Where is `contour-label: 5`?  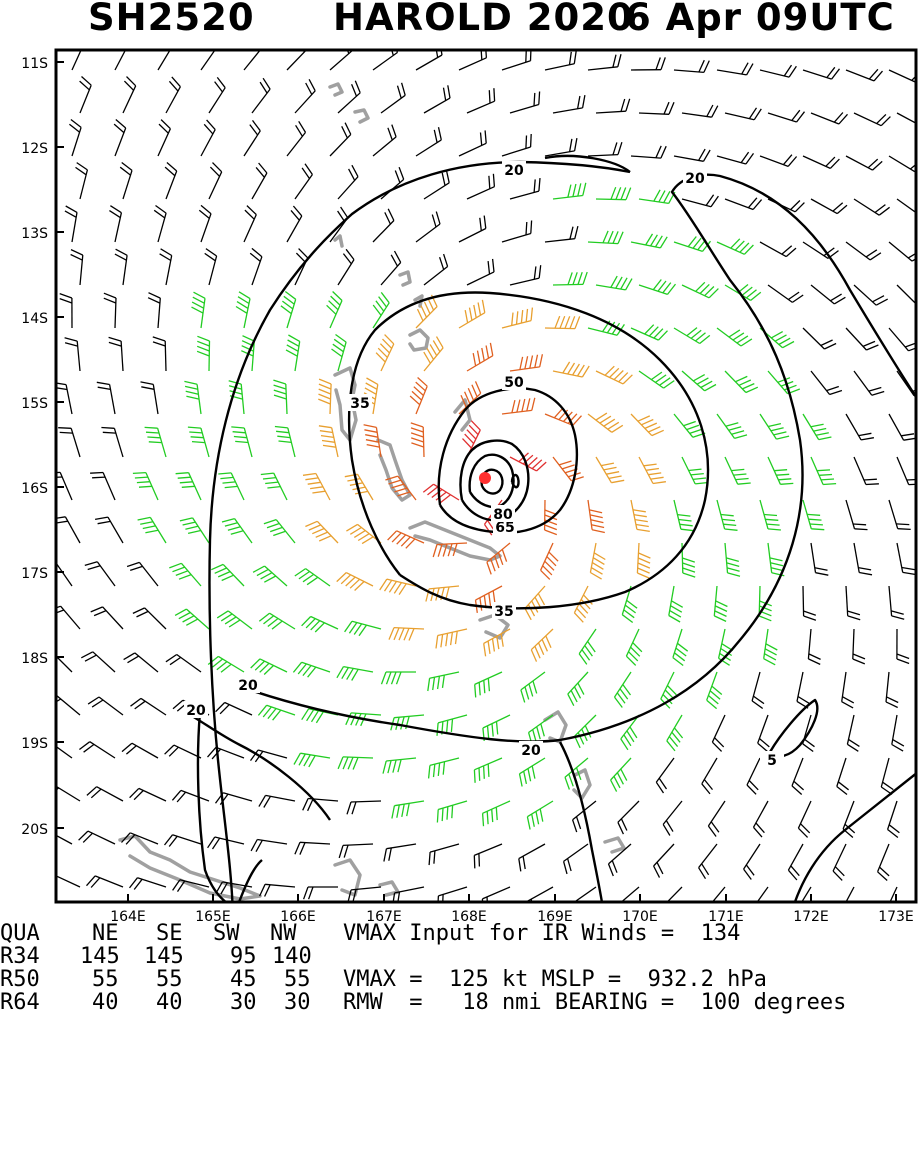 contour-label: 5 is located at coordinates (772, 761).